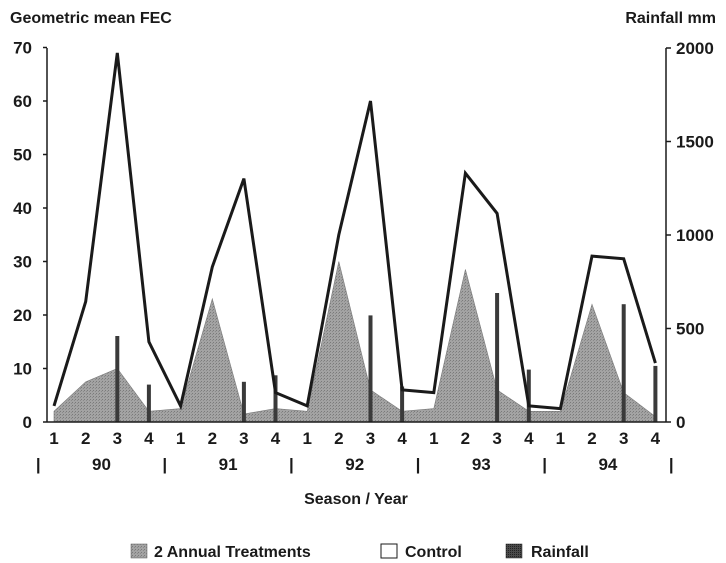  I want to click on year-label: 91, so click(228, 464).